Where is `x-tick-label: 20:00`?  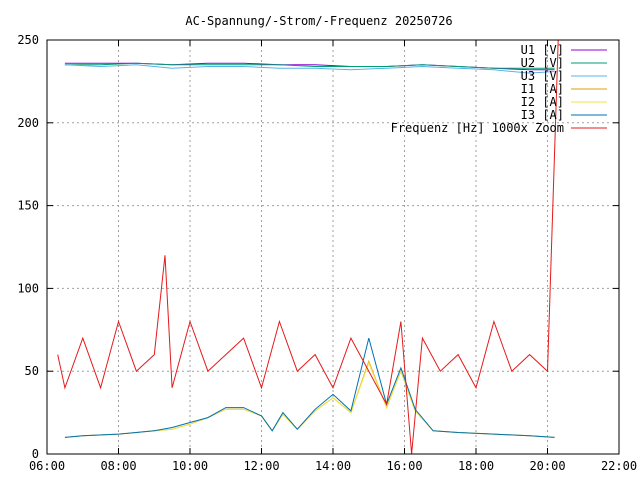 x-tick-label: 20:00 is located at coordinates (547, 466).